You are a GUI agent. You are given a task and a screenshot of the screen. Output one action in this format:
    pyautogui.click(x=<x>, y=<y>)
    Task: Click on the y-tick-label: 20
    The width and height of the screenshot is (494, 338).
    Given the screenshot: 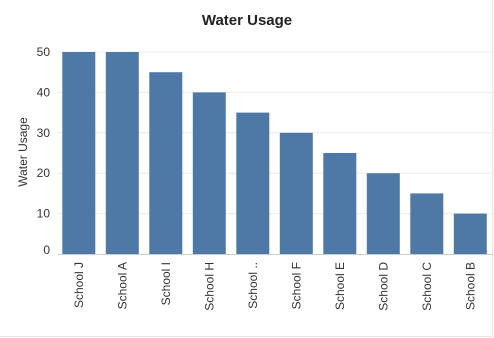 What is the action you would take?
    pyautogui.click(x=44, y=173)
    